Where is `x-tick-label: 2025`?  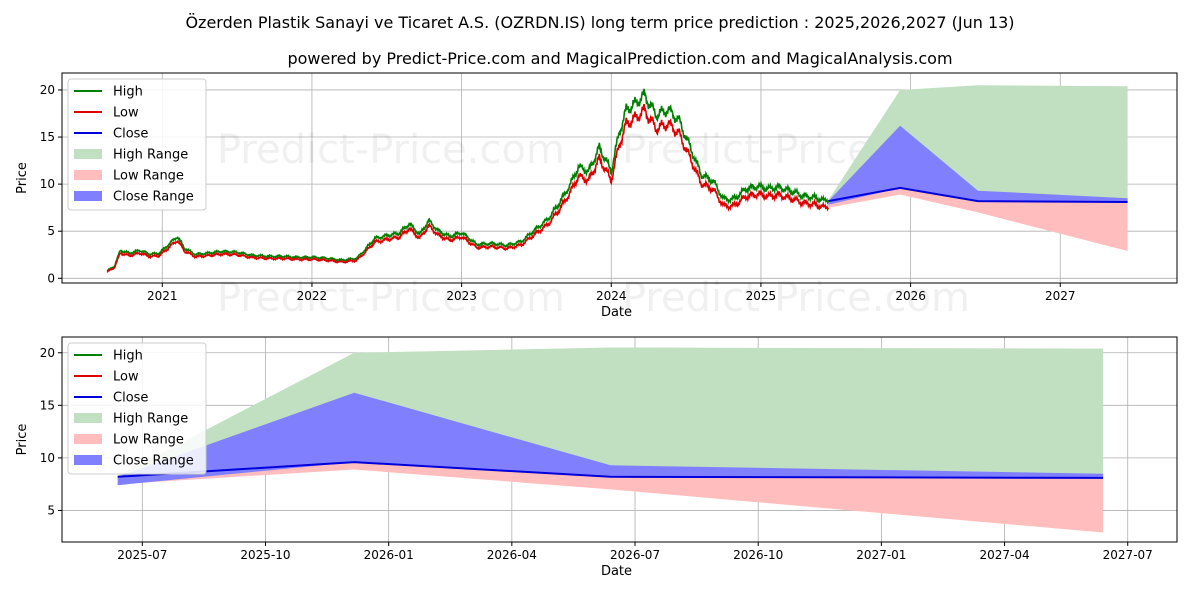
x-tick-label: 2025 is located at coordinates (761, 296).